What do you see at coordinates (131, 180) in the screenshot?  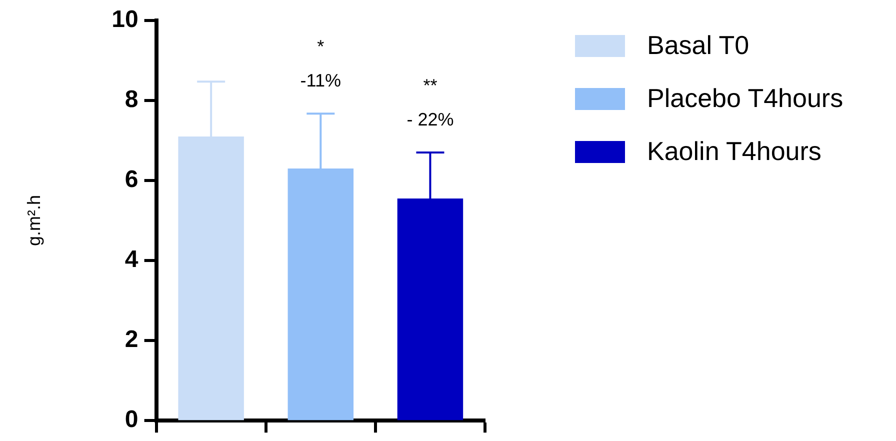 I see `y-tick-label: 6` at bounding box center [131, 180].